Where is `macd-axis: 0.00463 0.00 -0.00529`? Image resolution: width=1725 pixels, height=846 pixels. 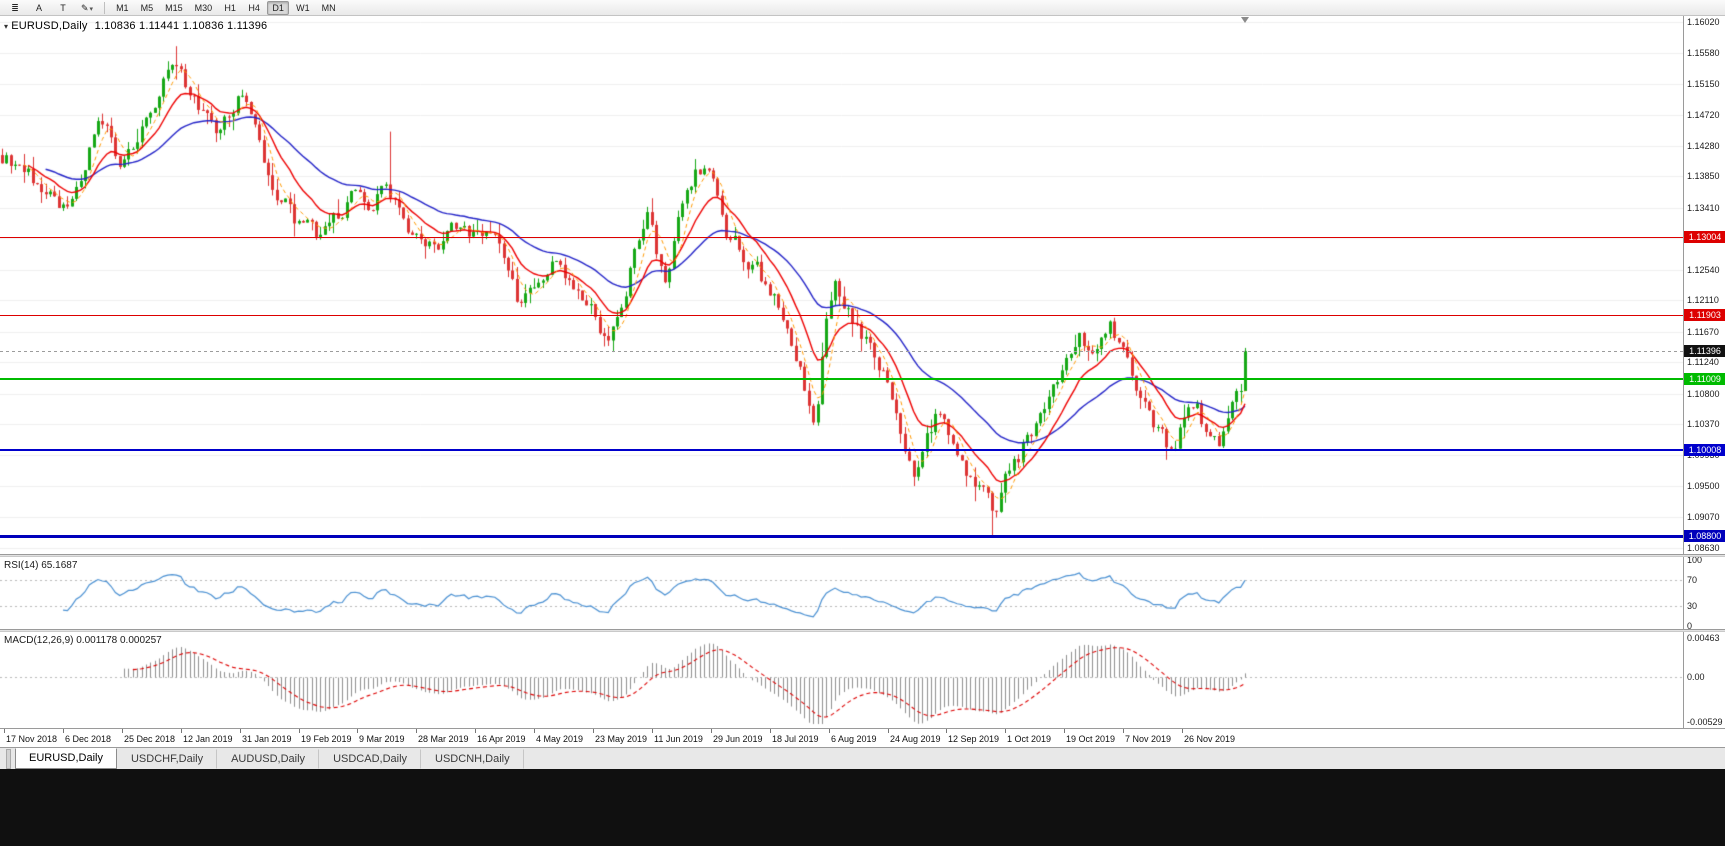 macd-axis: 0.00463 0.00 -0.00529 is located at coordinates (1704, 680).